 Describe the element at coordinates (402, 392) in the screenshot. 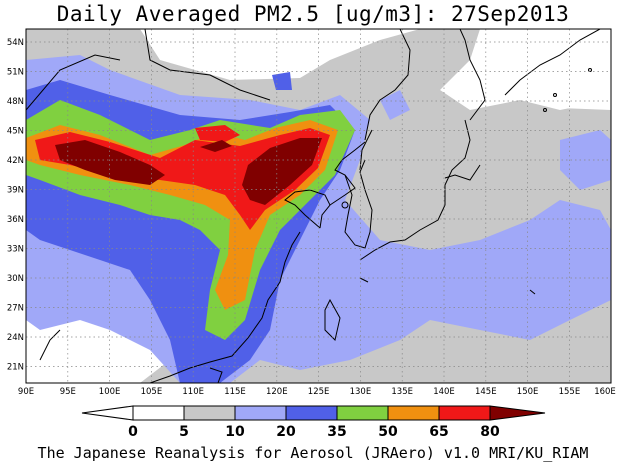

I see `lon-label: 135E` at that location.